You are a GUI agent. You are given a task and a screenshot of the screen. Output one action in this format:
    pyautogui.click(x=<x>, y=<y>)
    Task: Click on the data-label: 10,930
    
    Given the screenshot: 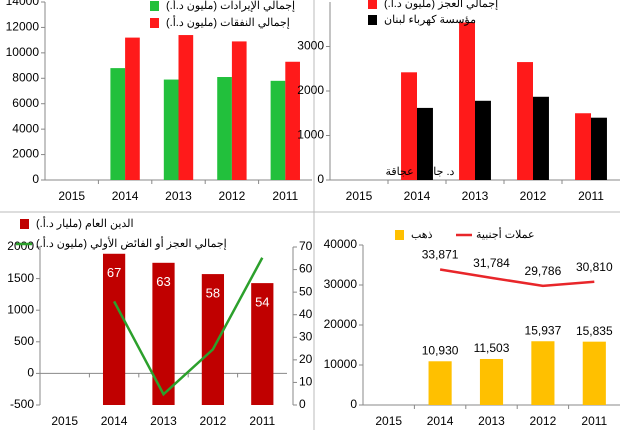 What is the action you would take?
    pyautogui.click(x=440, y=350)
    